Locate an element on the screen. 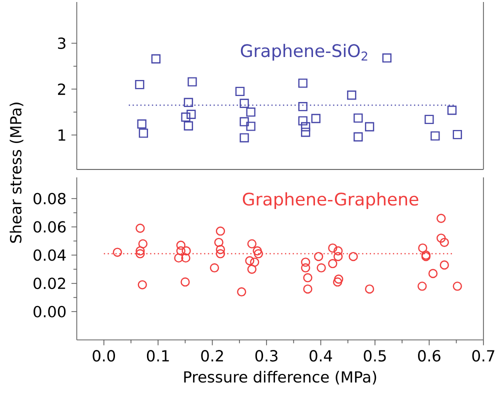  x-tick-label: 0.4 is located at coordinates (321, 356).